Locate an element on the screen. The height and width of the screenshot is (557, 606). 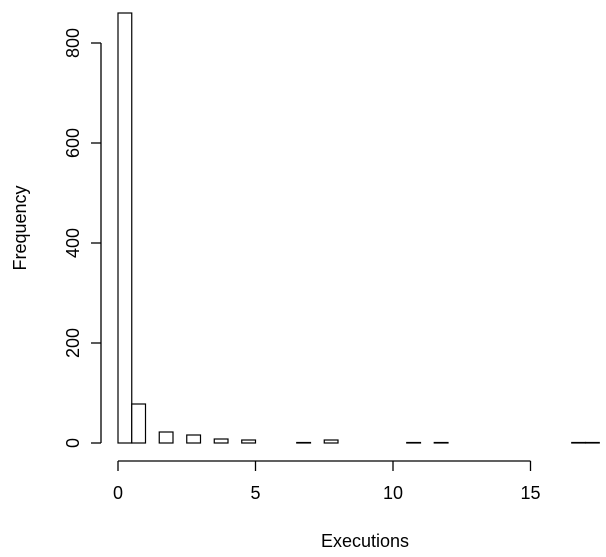
y-tick-label: 800 is located at coordinates (73, 43).